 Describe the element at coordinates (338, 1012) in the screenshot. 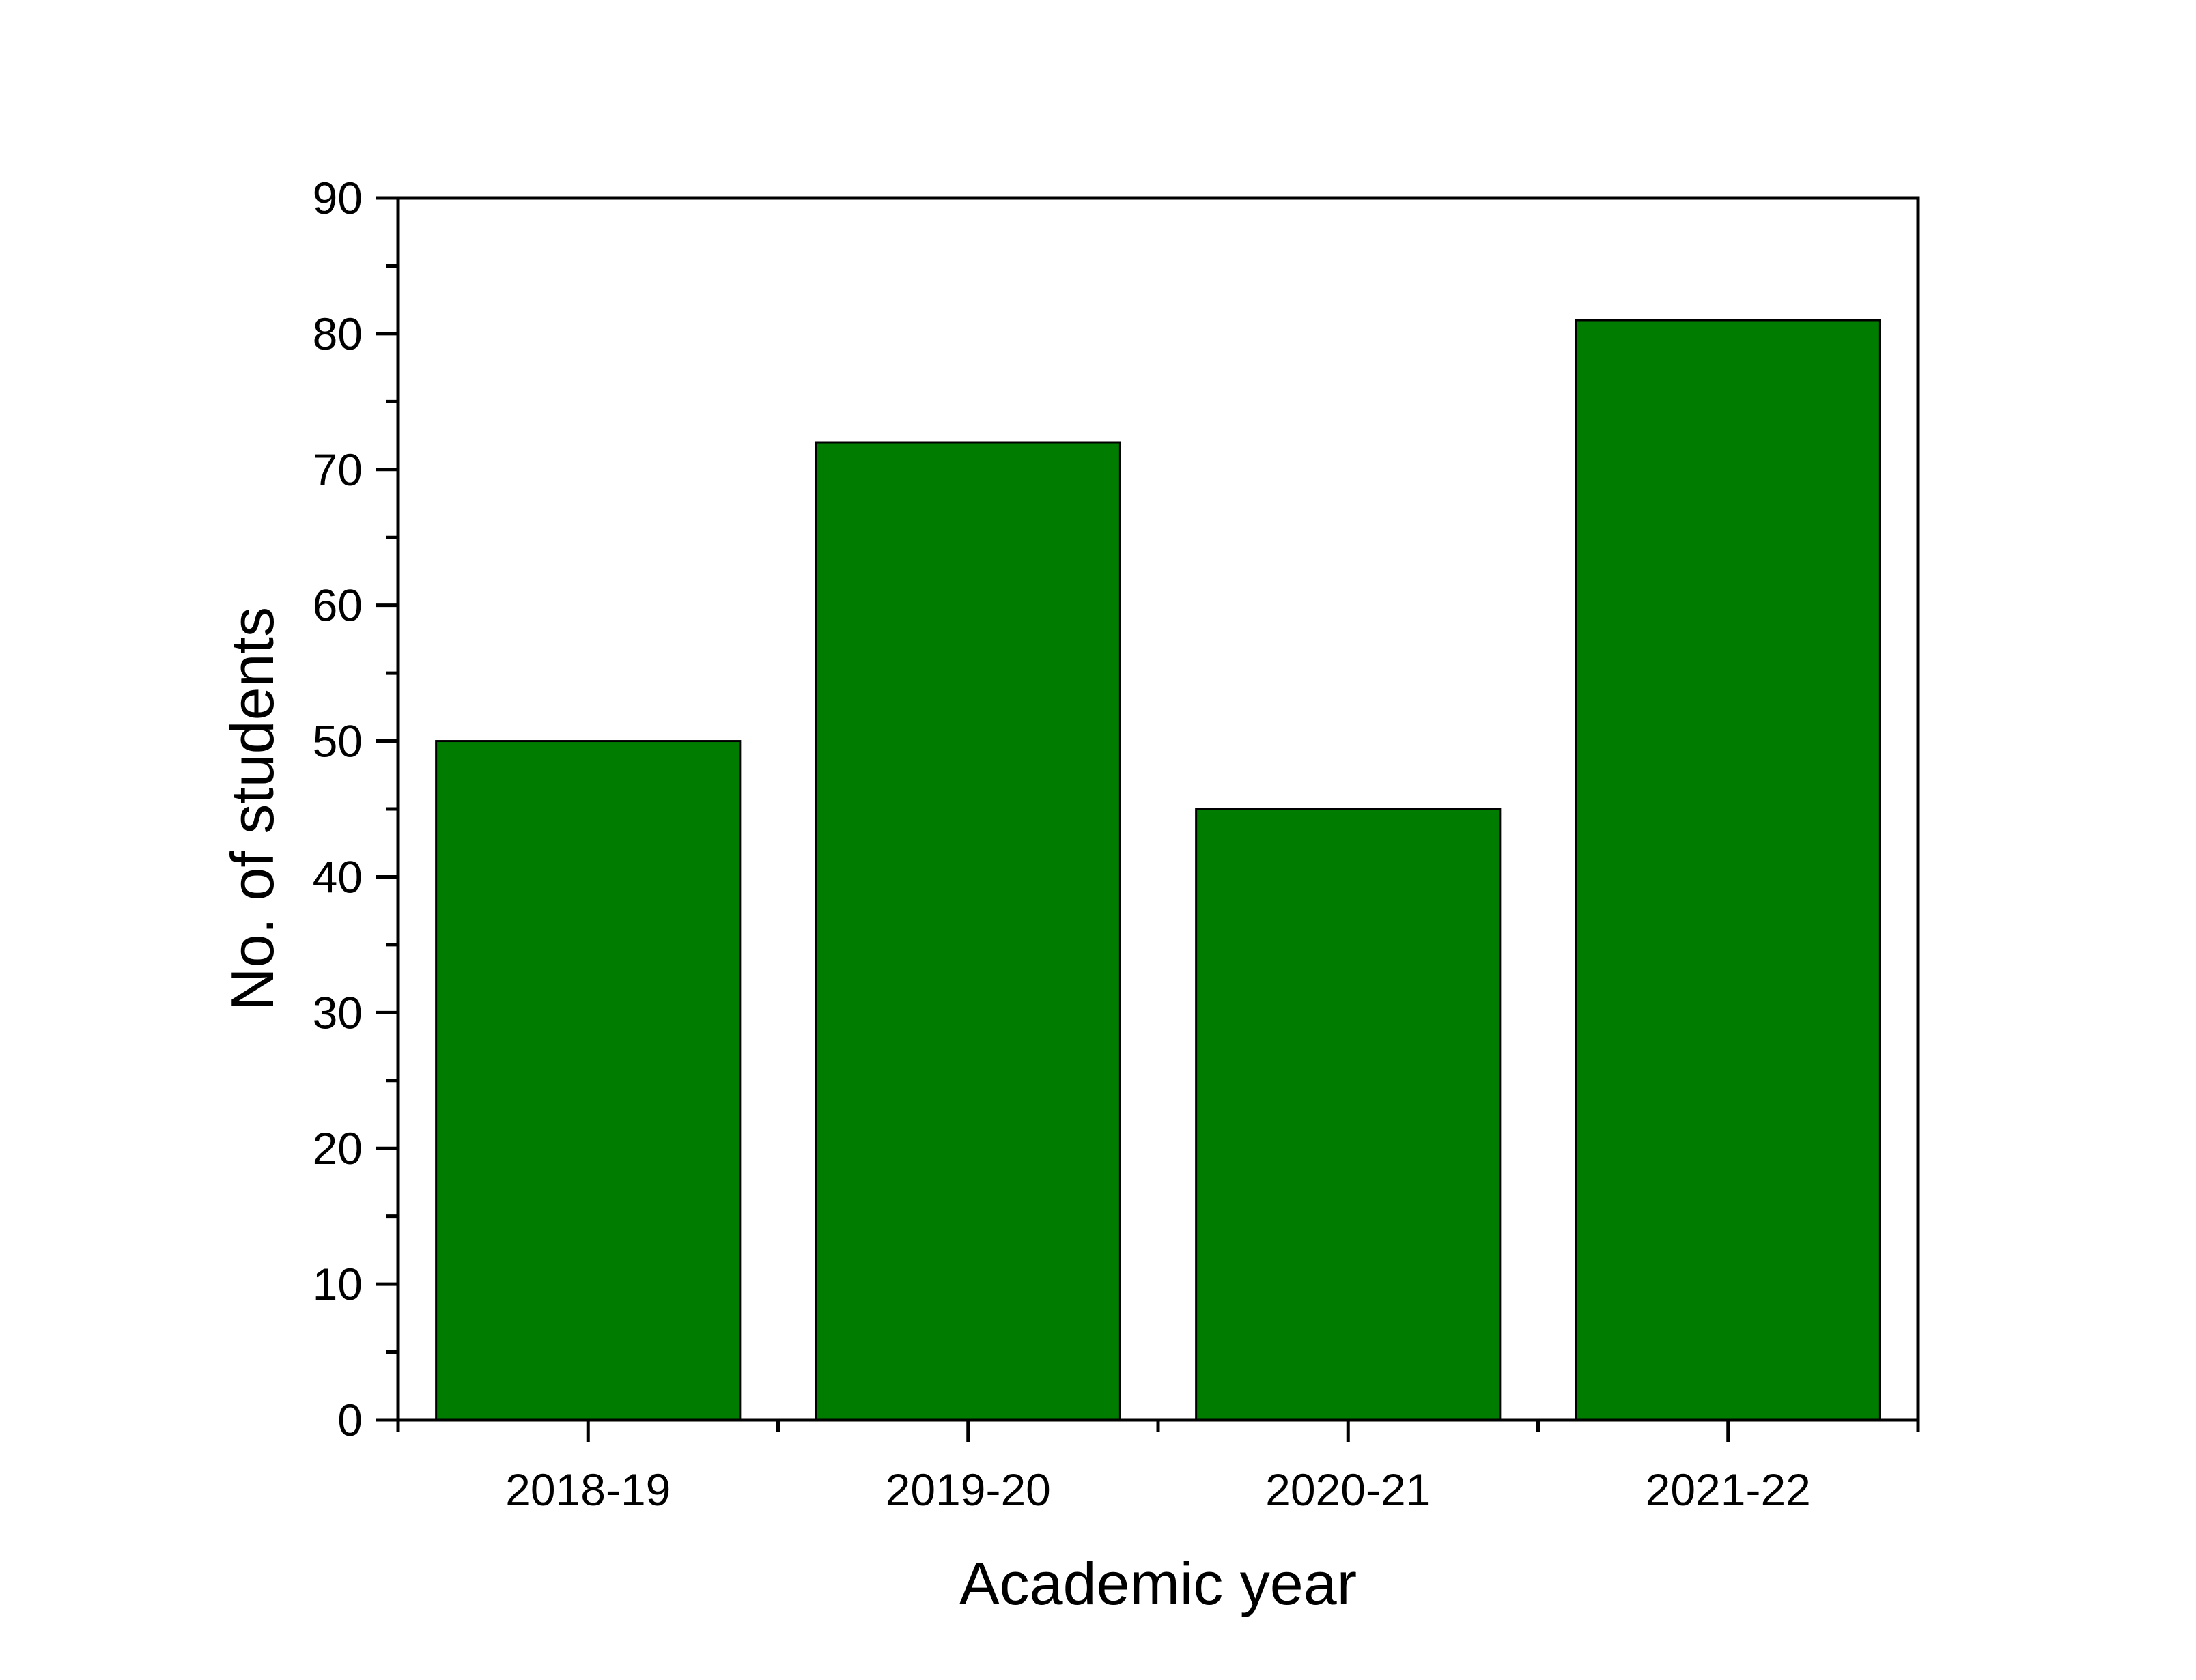

I see `y-tick-label: 30` at that location.